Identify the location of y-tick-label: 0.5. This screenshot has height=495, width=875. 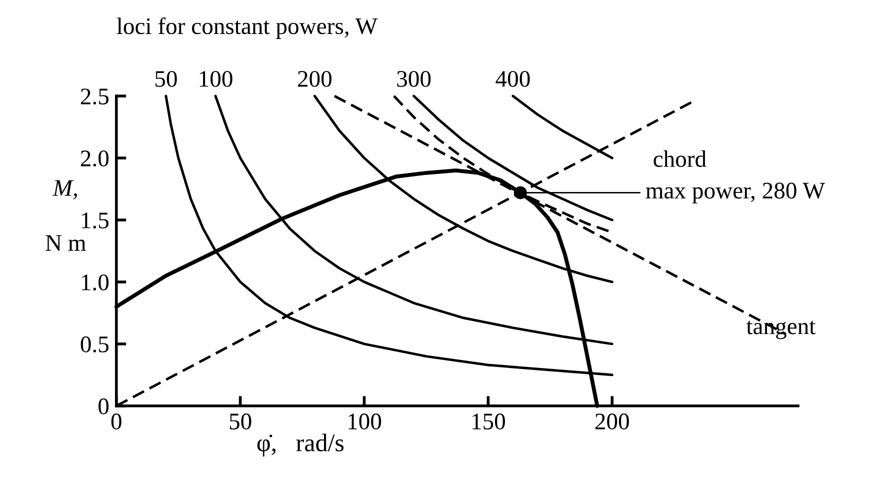
(94, 344).